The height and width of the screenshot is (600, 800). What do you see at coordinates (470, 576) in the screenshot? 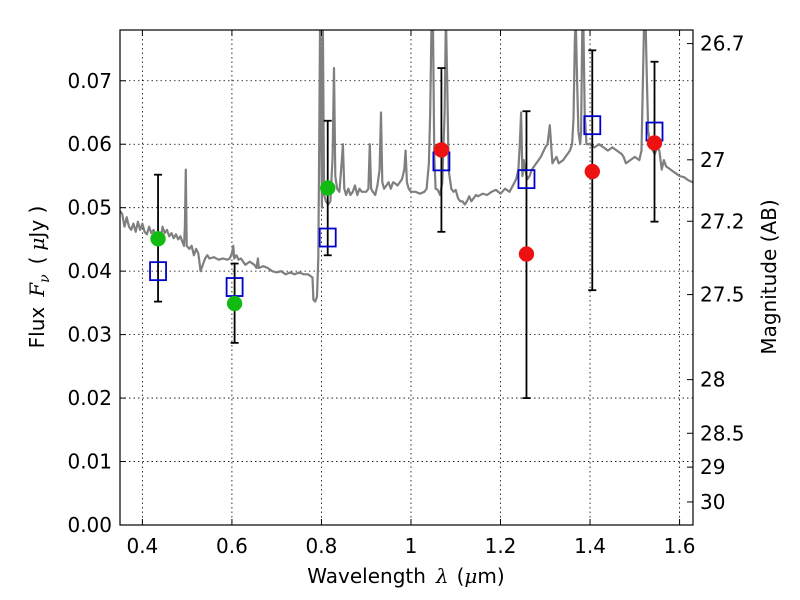
I see `x-axis-label-unit-mu: μ` at bounding box center [470, 576].